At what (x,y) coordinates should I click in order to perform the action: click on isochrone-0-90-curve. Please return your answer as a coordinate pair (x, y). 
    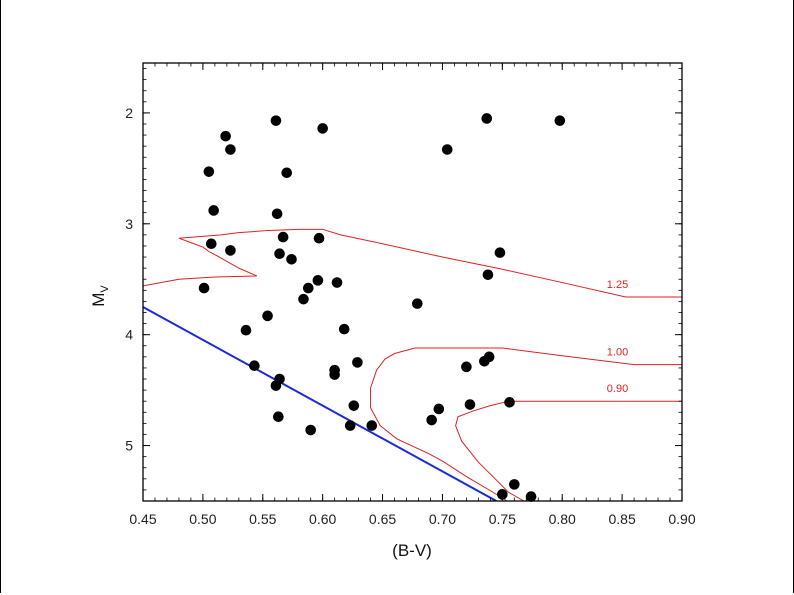
    Looking at the image, I should click on (568, 450).